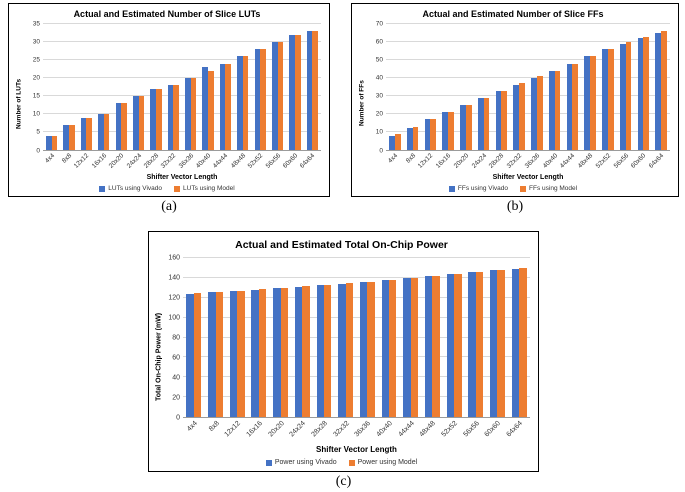 The image size is (685, 492). Describe the element at coordinates (319, 429) in the screenshot. I see `x-tick-label: 28x28` at that location.